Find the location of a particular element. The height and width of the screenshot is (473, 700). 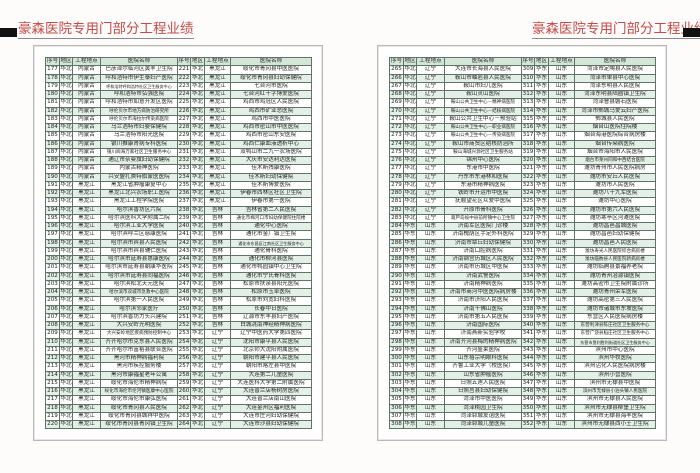

column-header-seq: 序号 is located at coordinates (52, 61).